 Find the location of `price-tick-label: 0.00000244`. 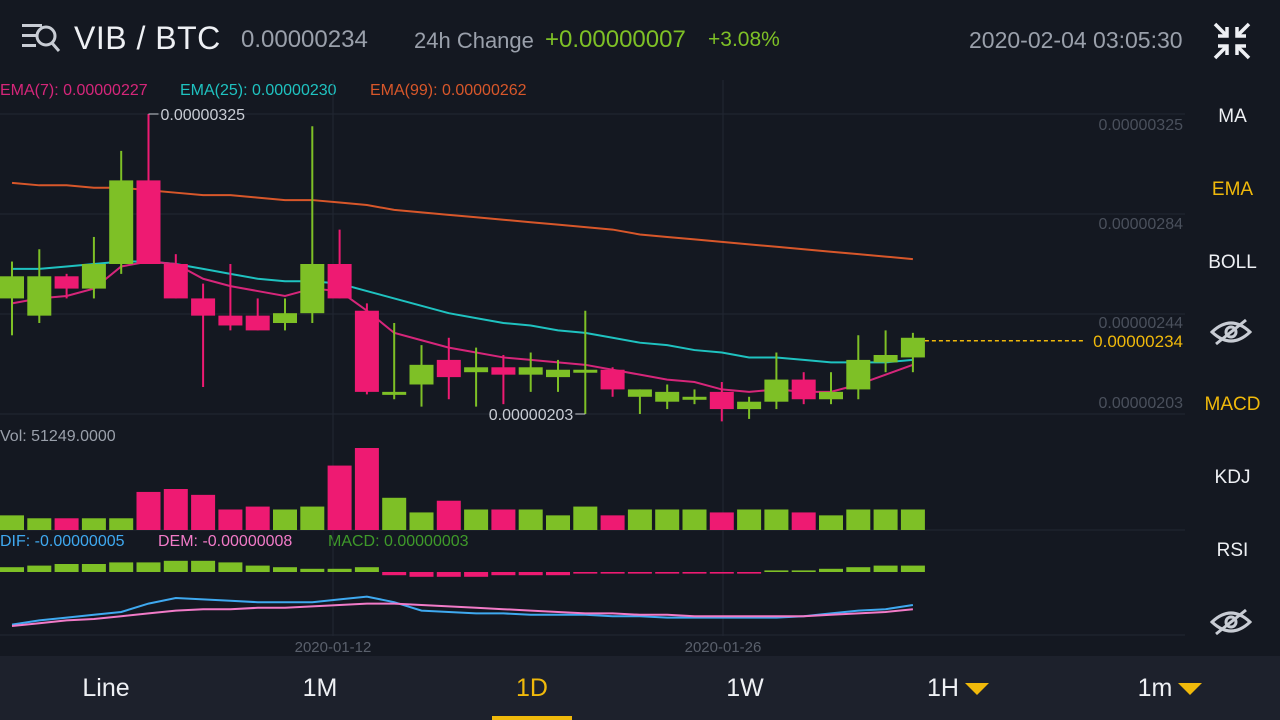

price-tick-label: 0.00000244 is located at coordinates (1140, 323).